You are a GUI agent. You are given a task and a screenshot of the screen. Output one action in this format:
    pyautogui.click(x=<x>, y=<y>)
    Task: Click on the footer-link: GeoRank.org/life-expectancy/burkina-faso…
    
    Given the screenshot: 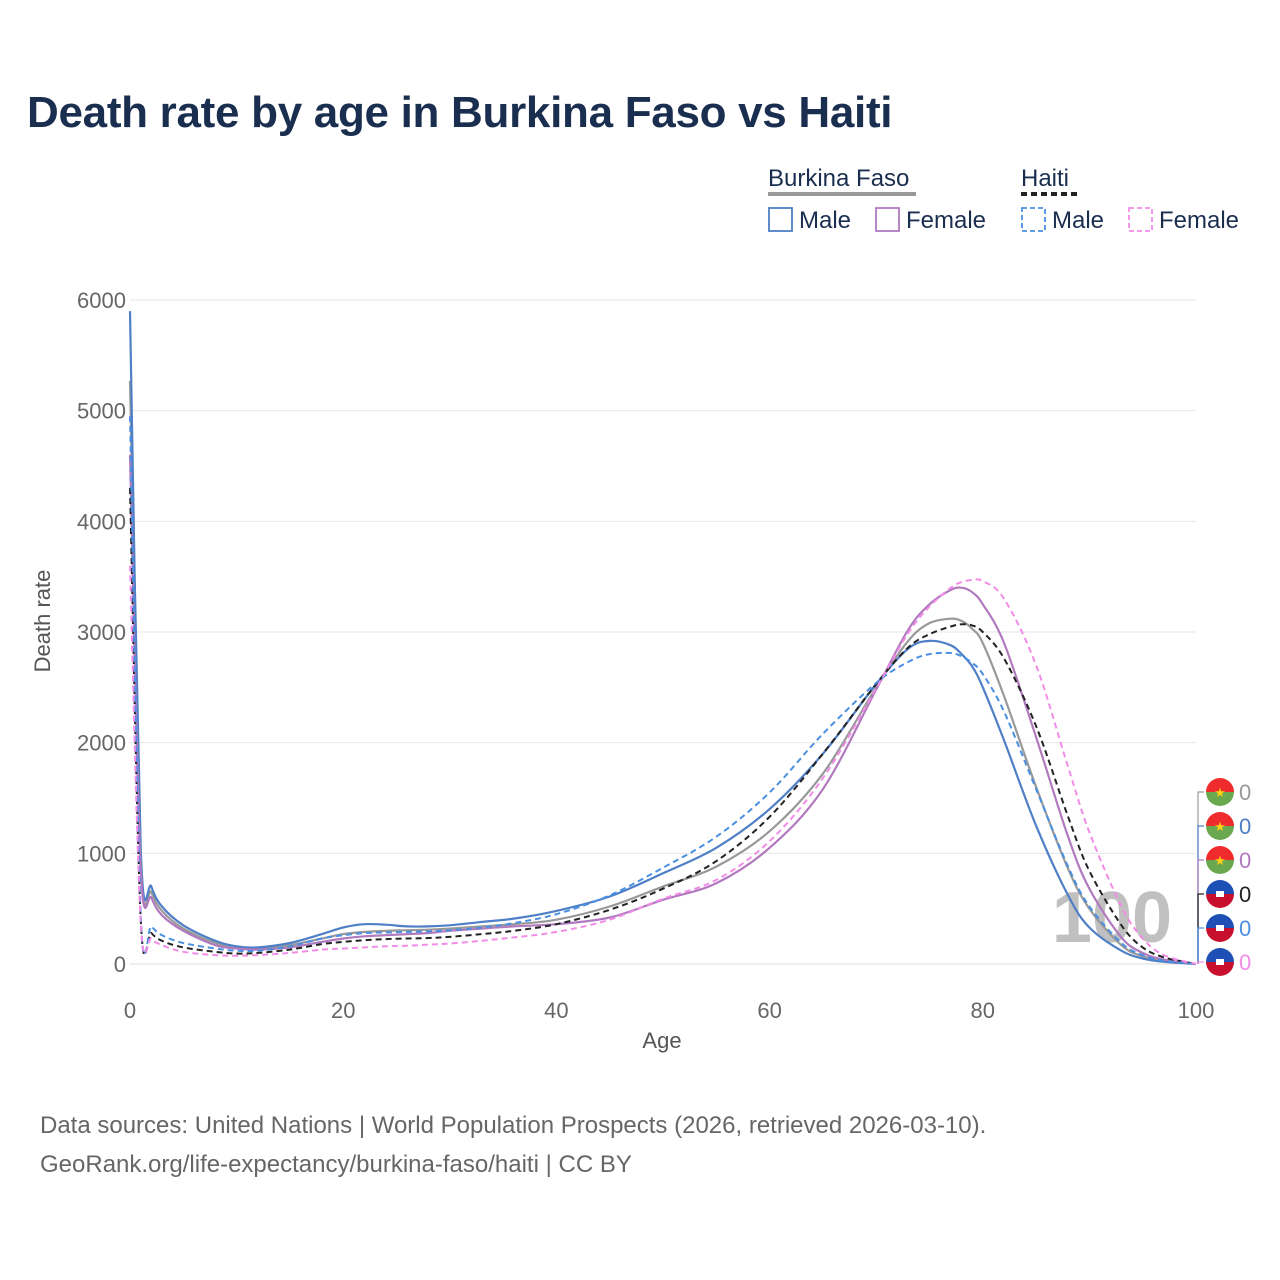 What is the action you would take?
    pyautogui.click(x=336, y=1164)
    